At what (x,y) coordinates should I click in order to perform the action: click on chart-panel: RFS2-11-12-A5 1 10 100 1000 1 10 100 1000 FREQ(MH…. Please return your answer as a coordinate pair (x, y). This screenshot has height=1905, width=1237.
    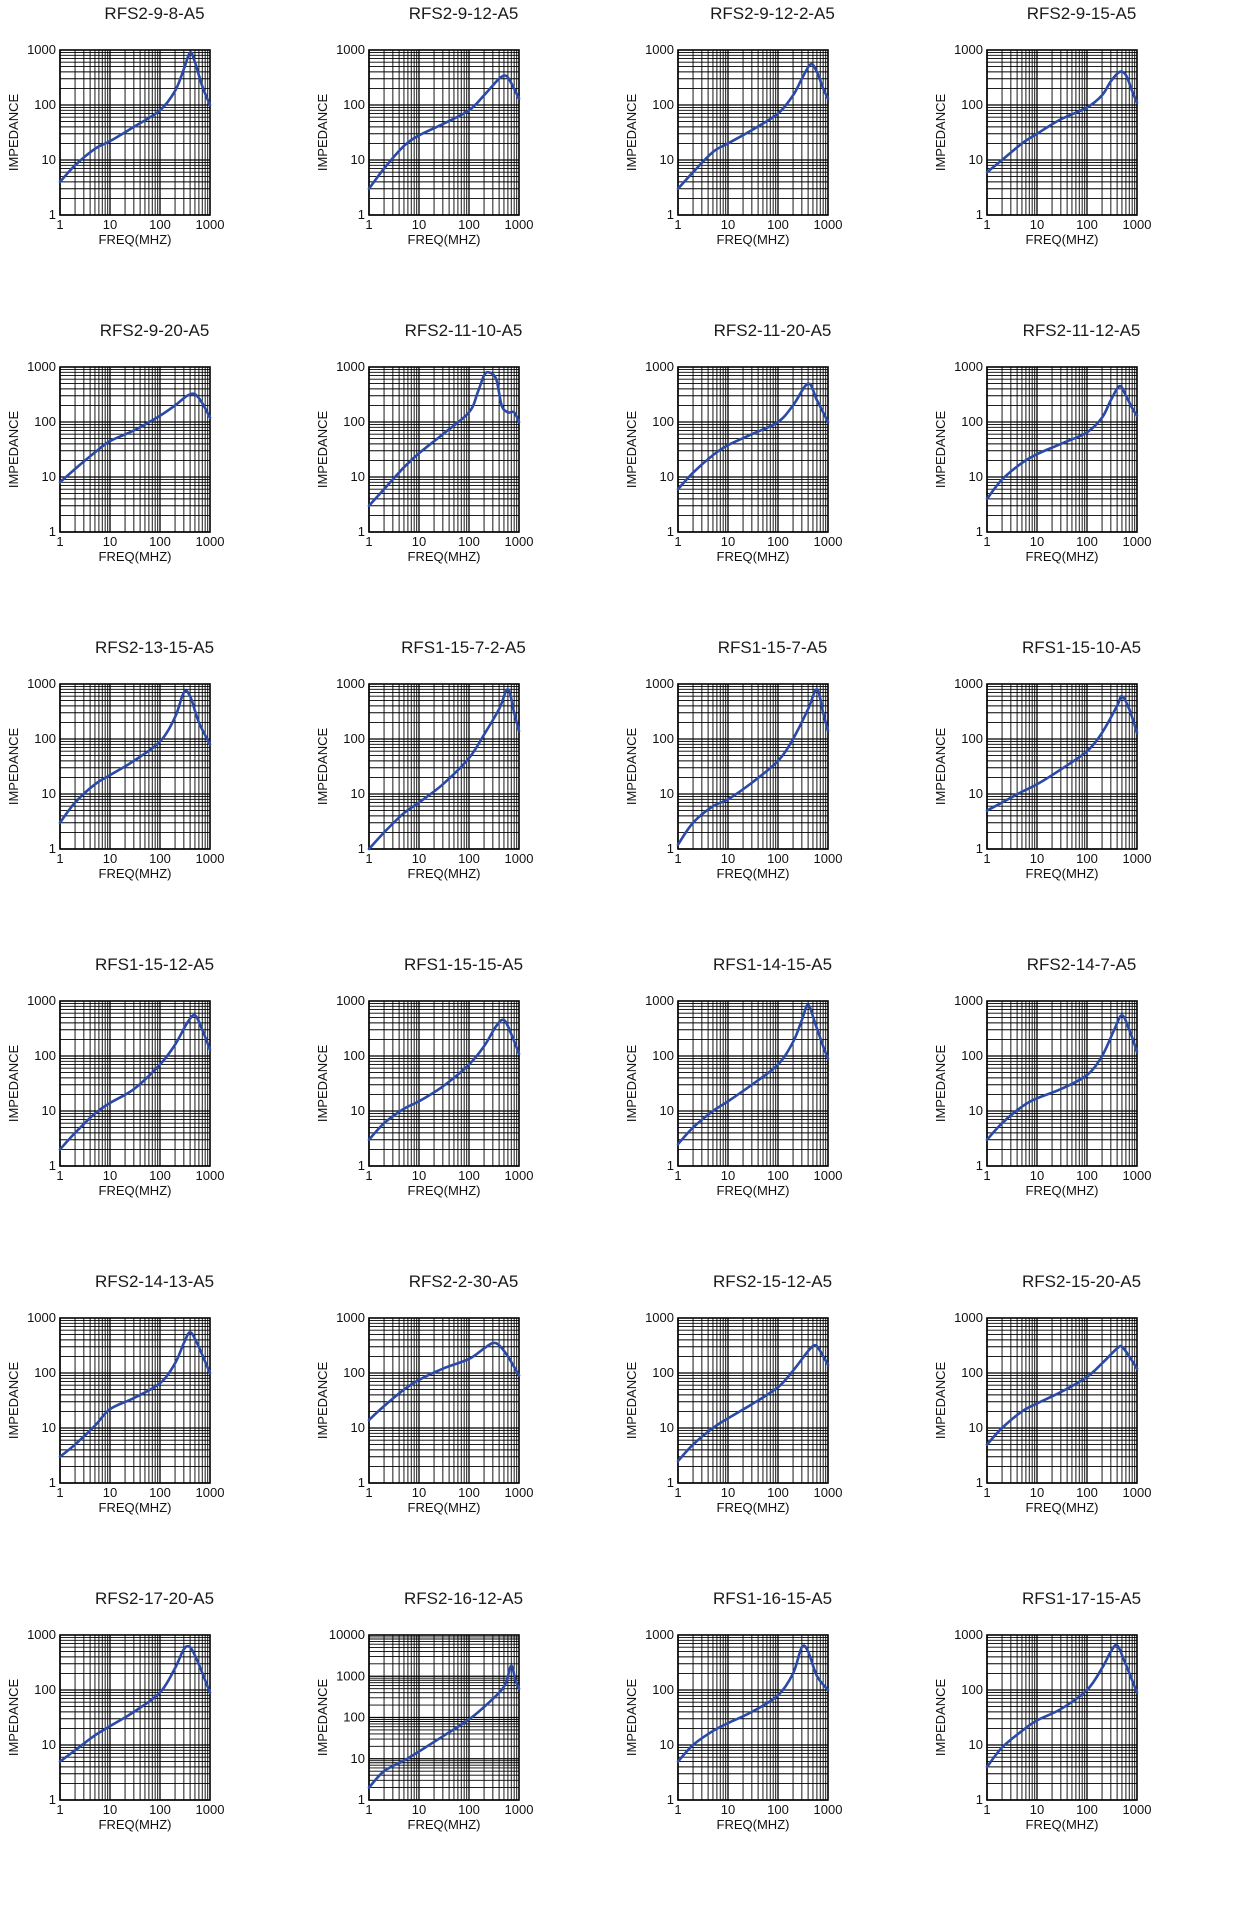
    Looking at the image, I should click on (1081, 475).